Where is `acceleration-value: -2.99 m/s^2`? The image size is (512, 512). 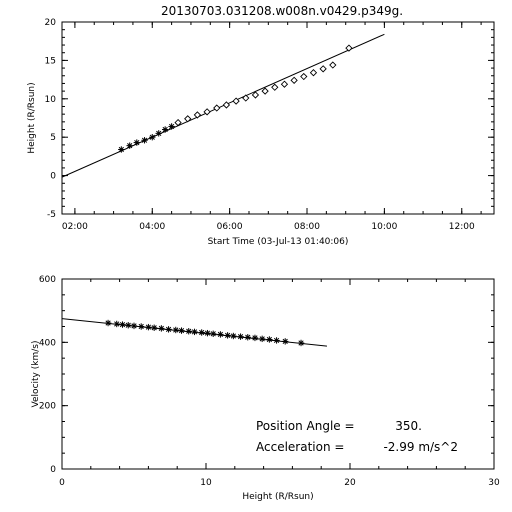
acceleration-value: -2.99 m/s^2 is located at coordinates (420, 447).